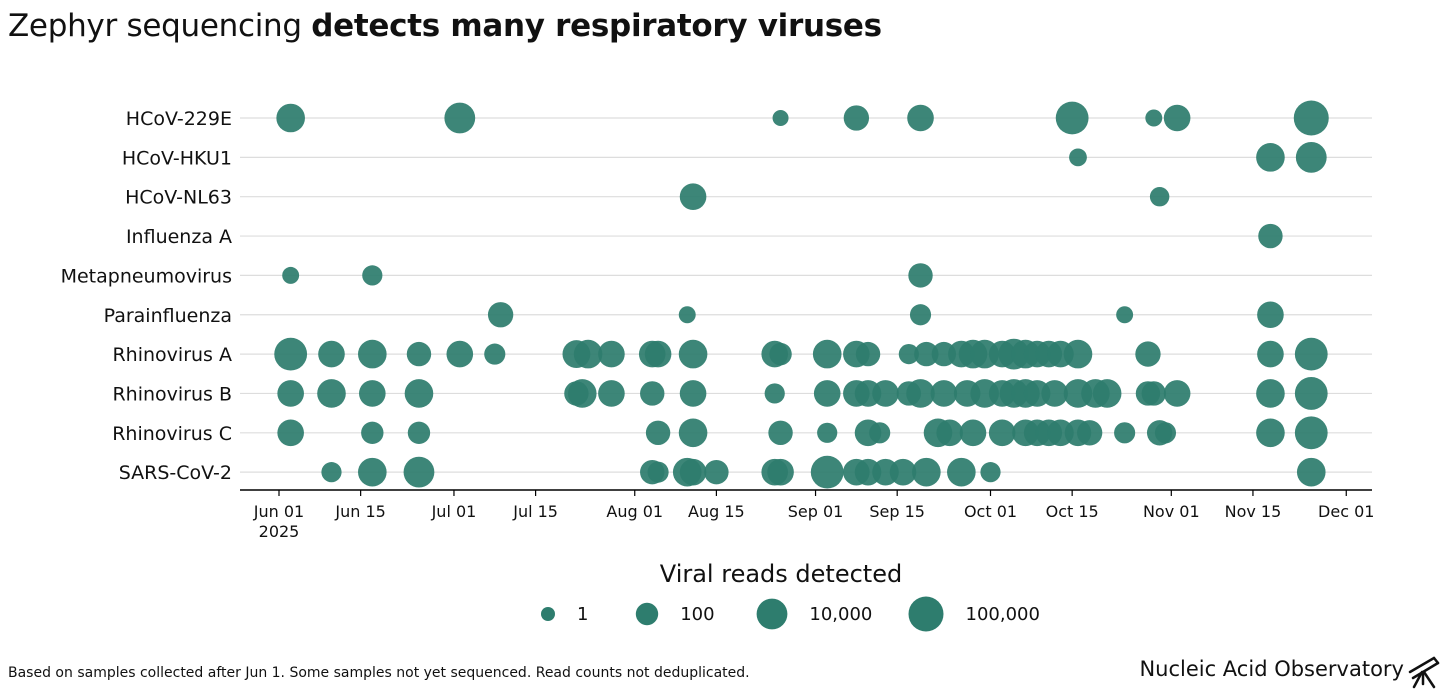 Image resolution: width=1456 pixels, height=690 pixels. Describe the element at coordinates (177, 158) in the screenshot. I see `category-label-hcov-hku1: HCoV-HKU1` at that location.